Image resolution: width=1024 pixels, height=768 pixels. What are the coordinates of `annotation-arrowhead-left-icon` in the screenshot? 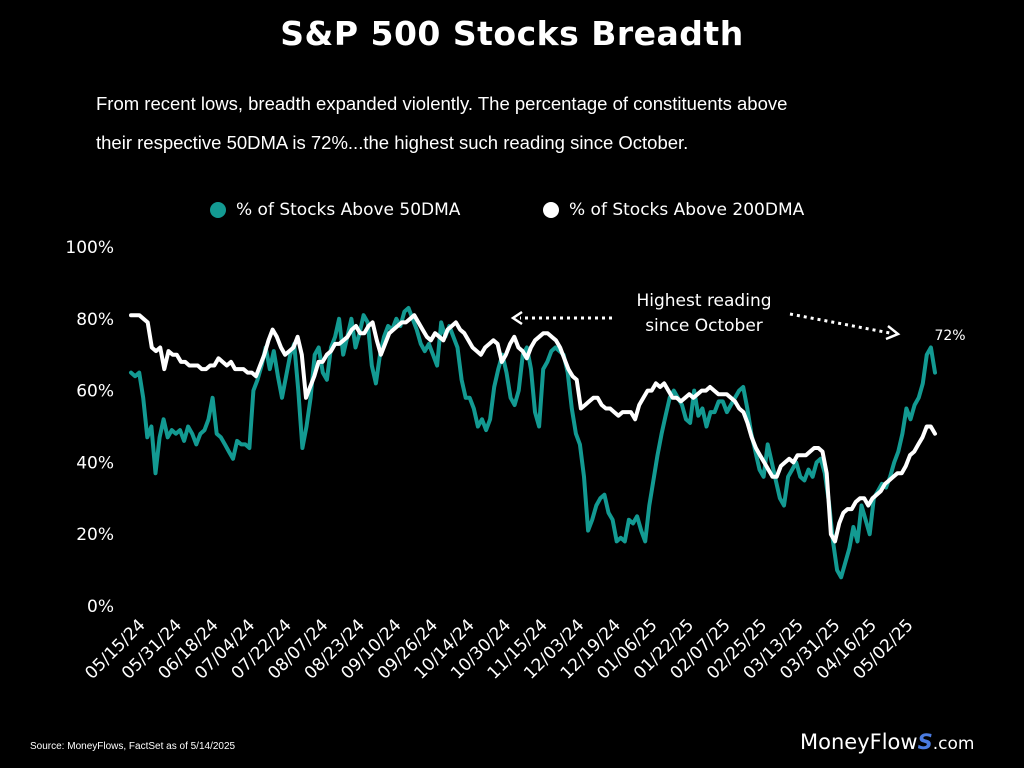 It's located at (516, 318).